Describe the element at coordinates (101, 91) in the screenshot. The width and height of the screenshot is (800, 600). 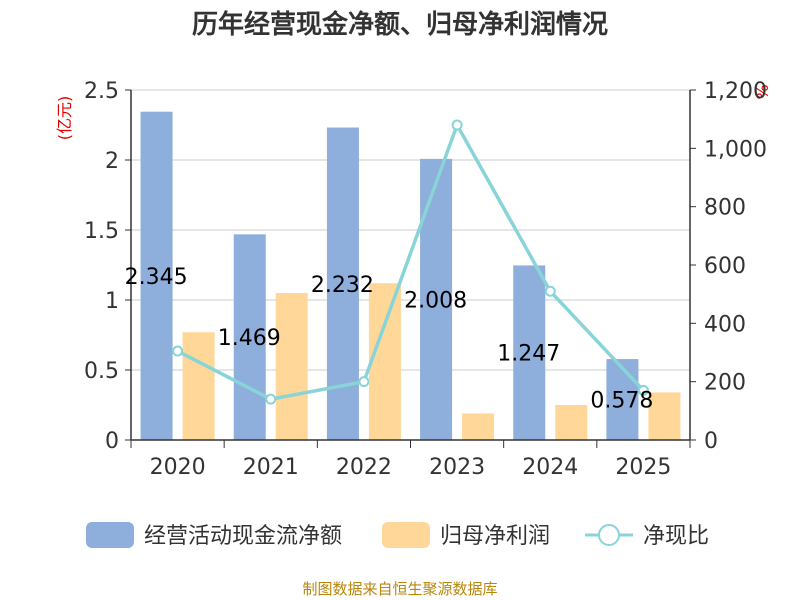
I see `left-axis-tick-label: 2.5` at that location.